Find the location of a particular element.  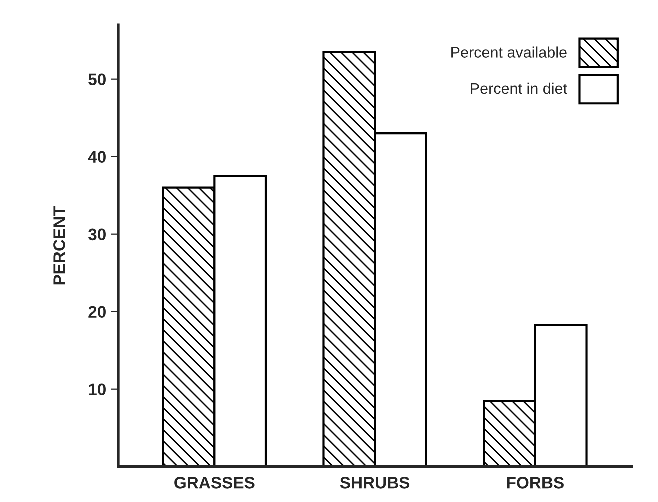

y-tick-label: 30 is located at coordinates (97, 234).